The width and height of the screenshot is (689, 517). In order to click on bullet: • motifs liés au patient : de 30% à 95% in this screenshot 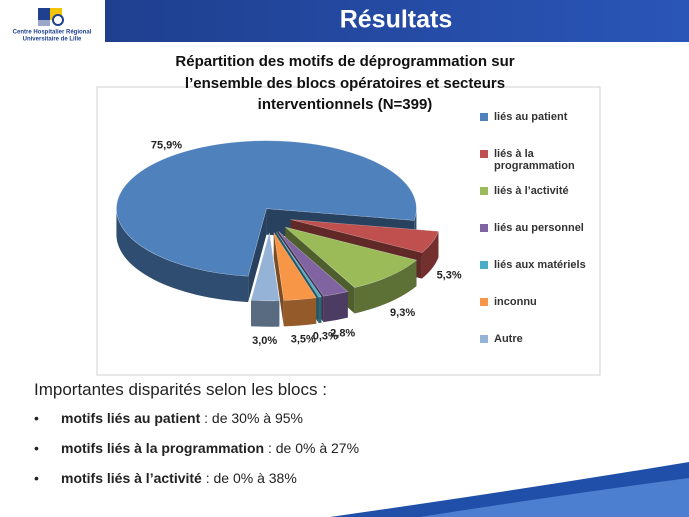, I will do `click(196, 418)`.